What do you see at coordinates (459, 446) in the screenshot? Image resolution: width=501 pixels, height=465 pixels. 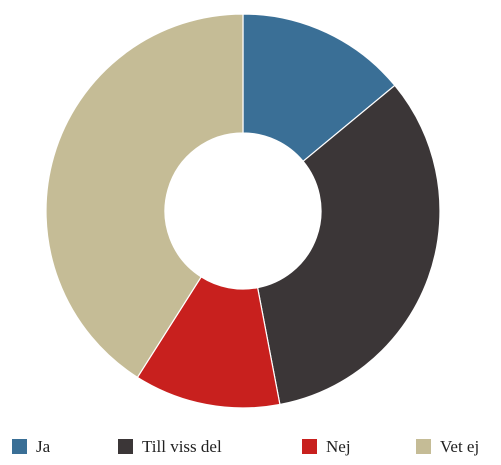 I see `legend-label: Vet ej` at bounding box center [459, 446].